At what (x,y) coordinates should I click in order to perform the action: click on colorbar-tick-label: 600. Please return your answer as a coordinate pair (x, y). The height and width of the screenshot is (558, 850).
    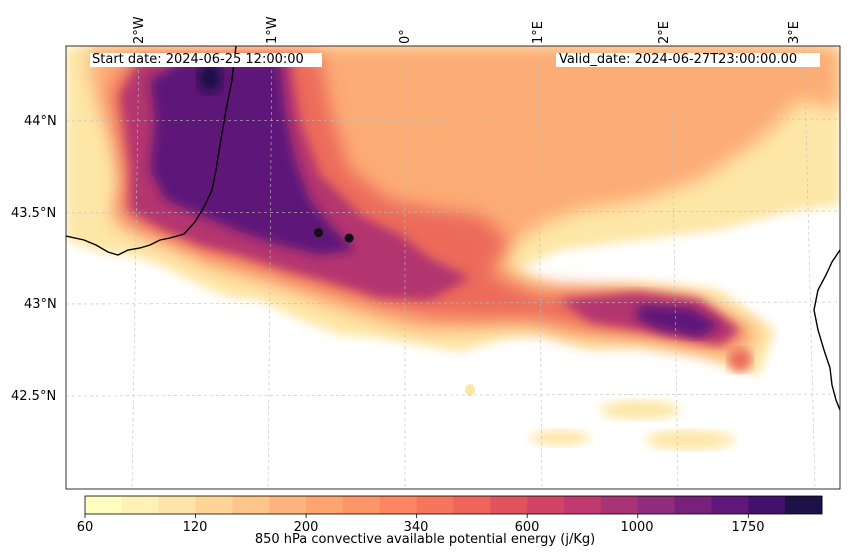
    Looking at the image, I should click on (527, 527).